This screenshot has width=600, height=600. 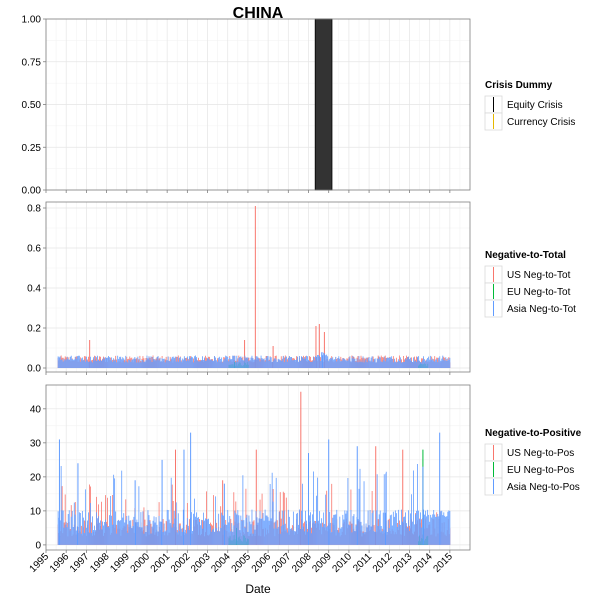 I want to click on chart-title: CHINA, so click(x=258, y=13).